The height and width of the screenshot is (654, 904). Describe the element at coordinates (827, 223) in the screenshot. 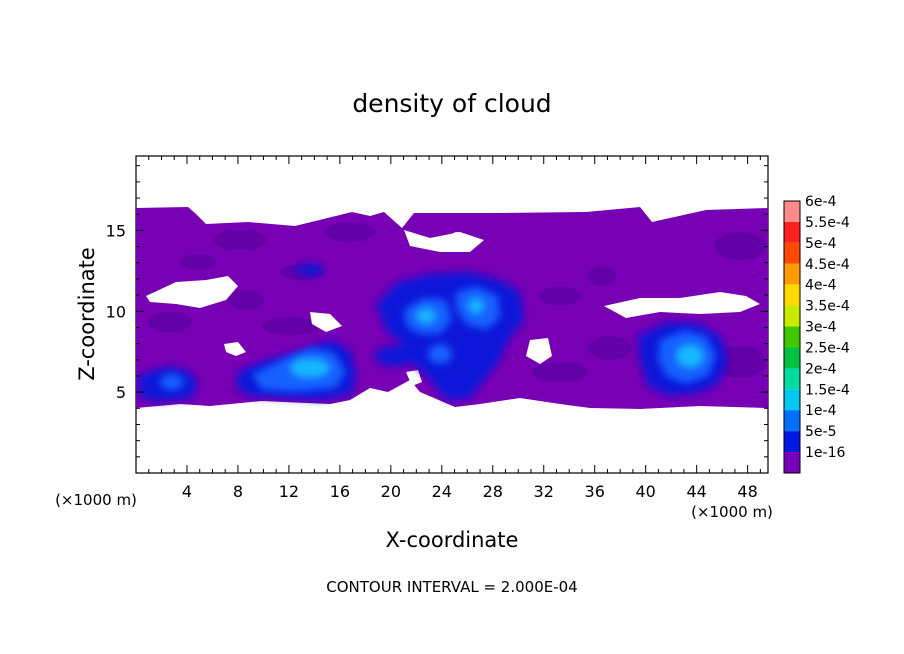

I see `colorbar-label: 5.5e-4` at that location.